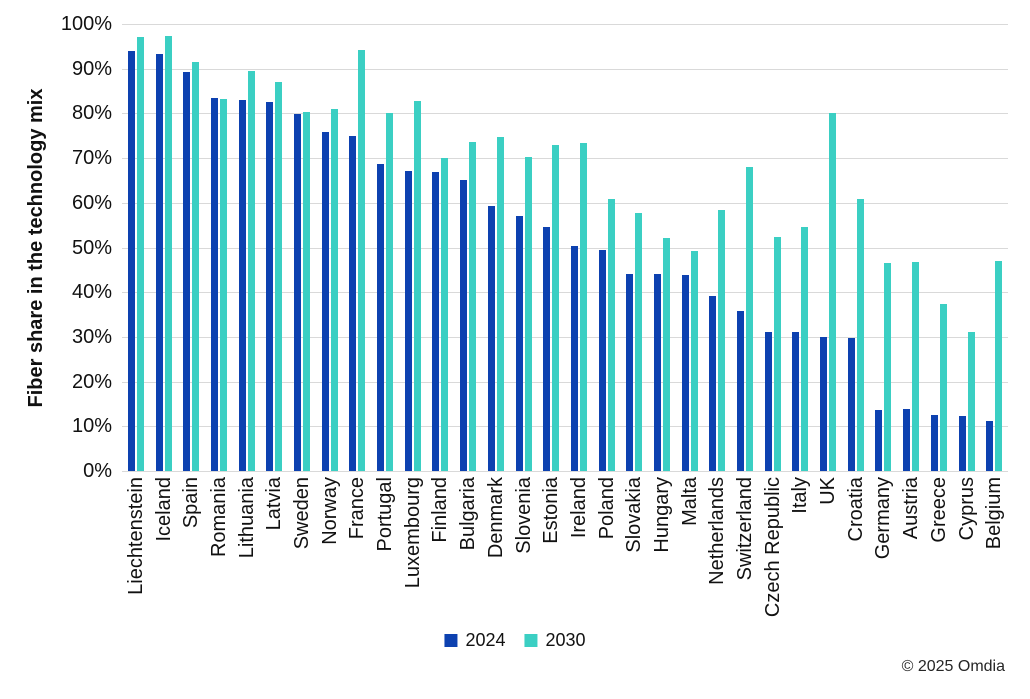 Image resolution: width=1030 pixels, height=699 pixels. What do you see at coordinates (97, 471) in the screenshot?
I see `y-tick-label: 0%` at bounding box center [97, 471].